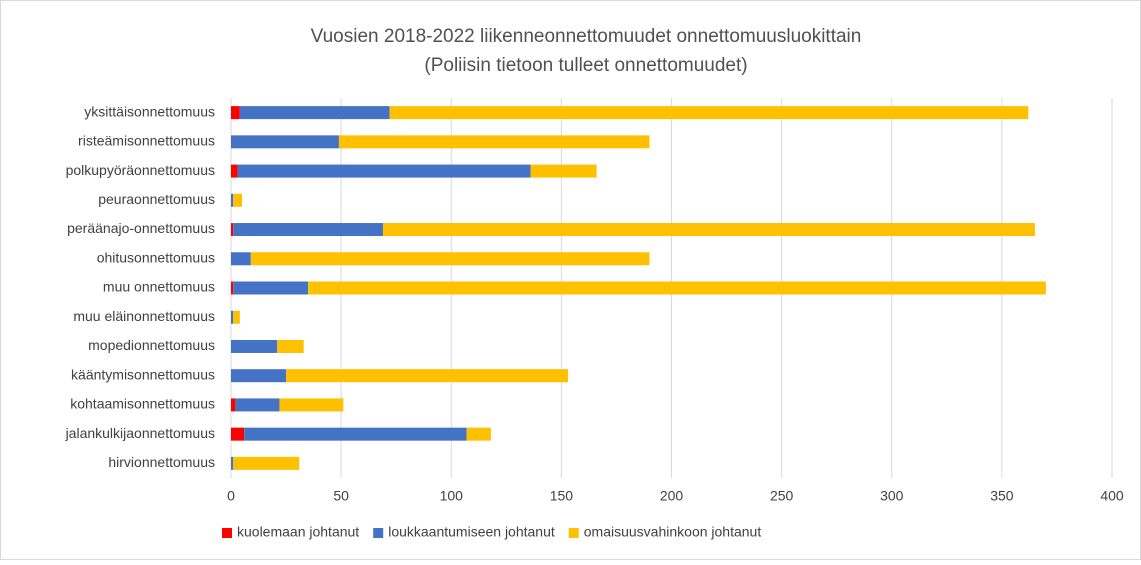  I want to click on y-tick-label: risteämisonnettomuus, so click(146, 141).